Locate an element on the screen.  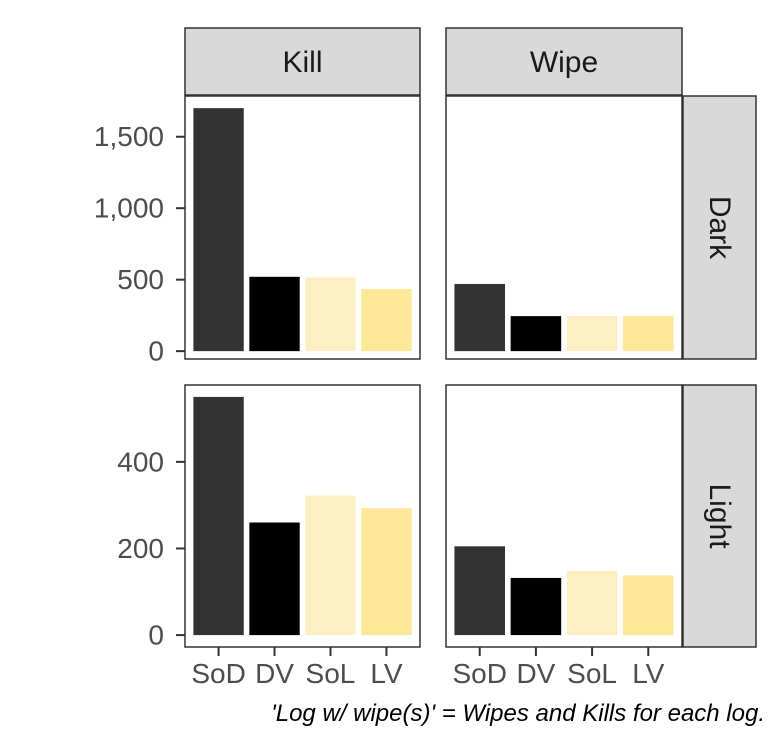
strip-light: Light is located at coordinates (719, 516).